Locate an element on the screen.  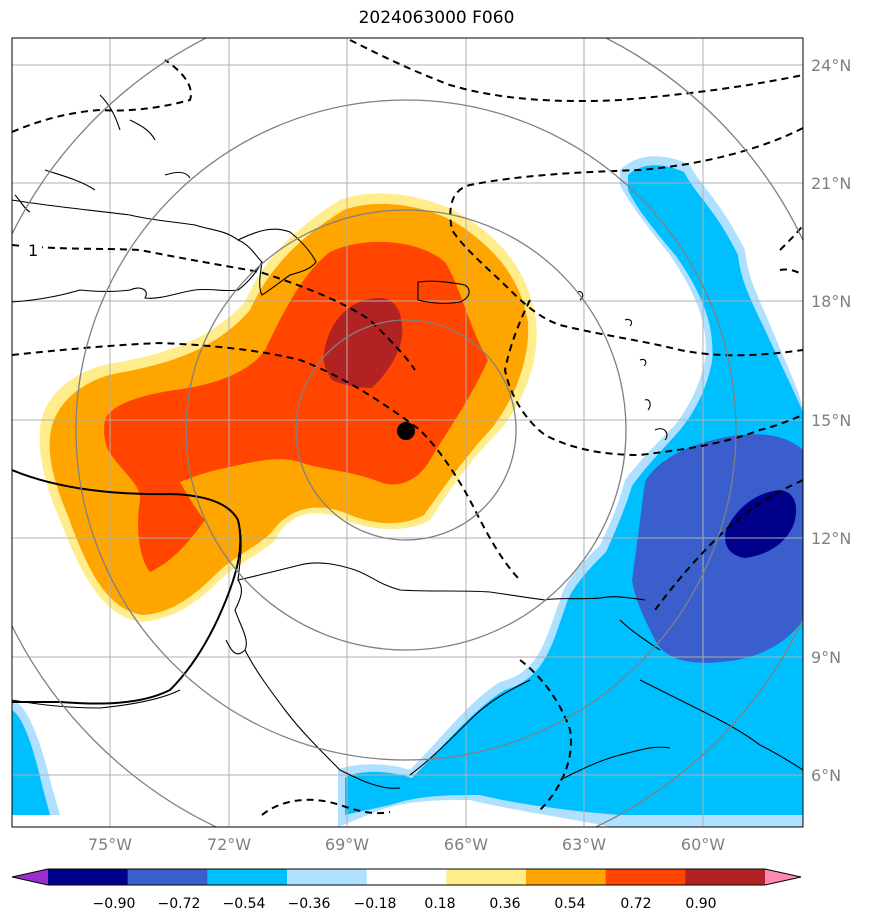
lon-label: 72°W is located at coordinates (229, 844).